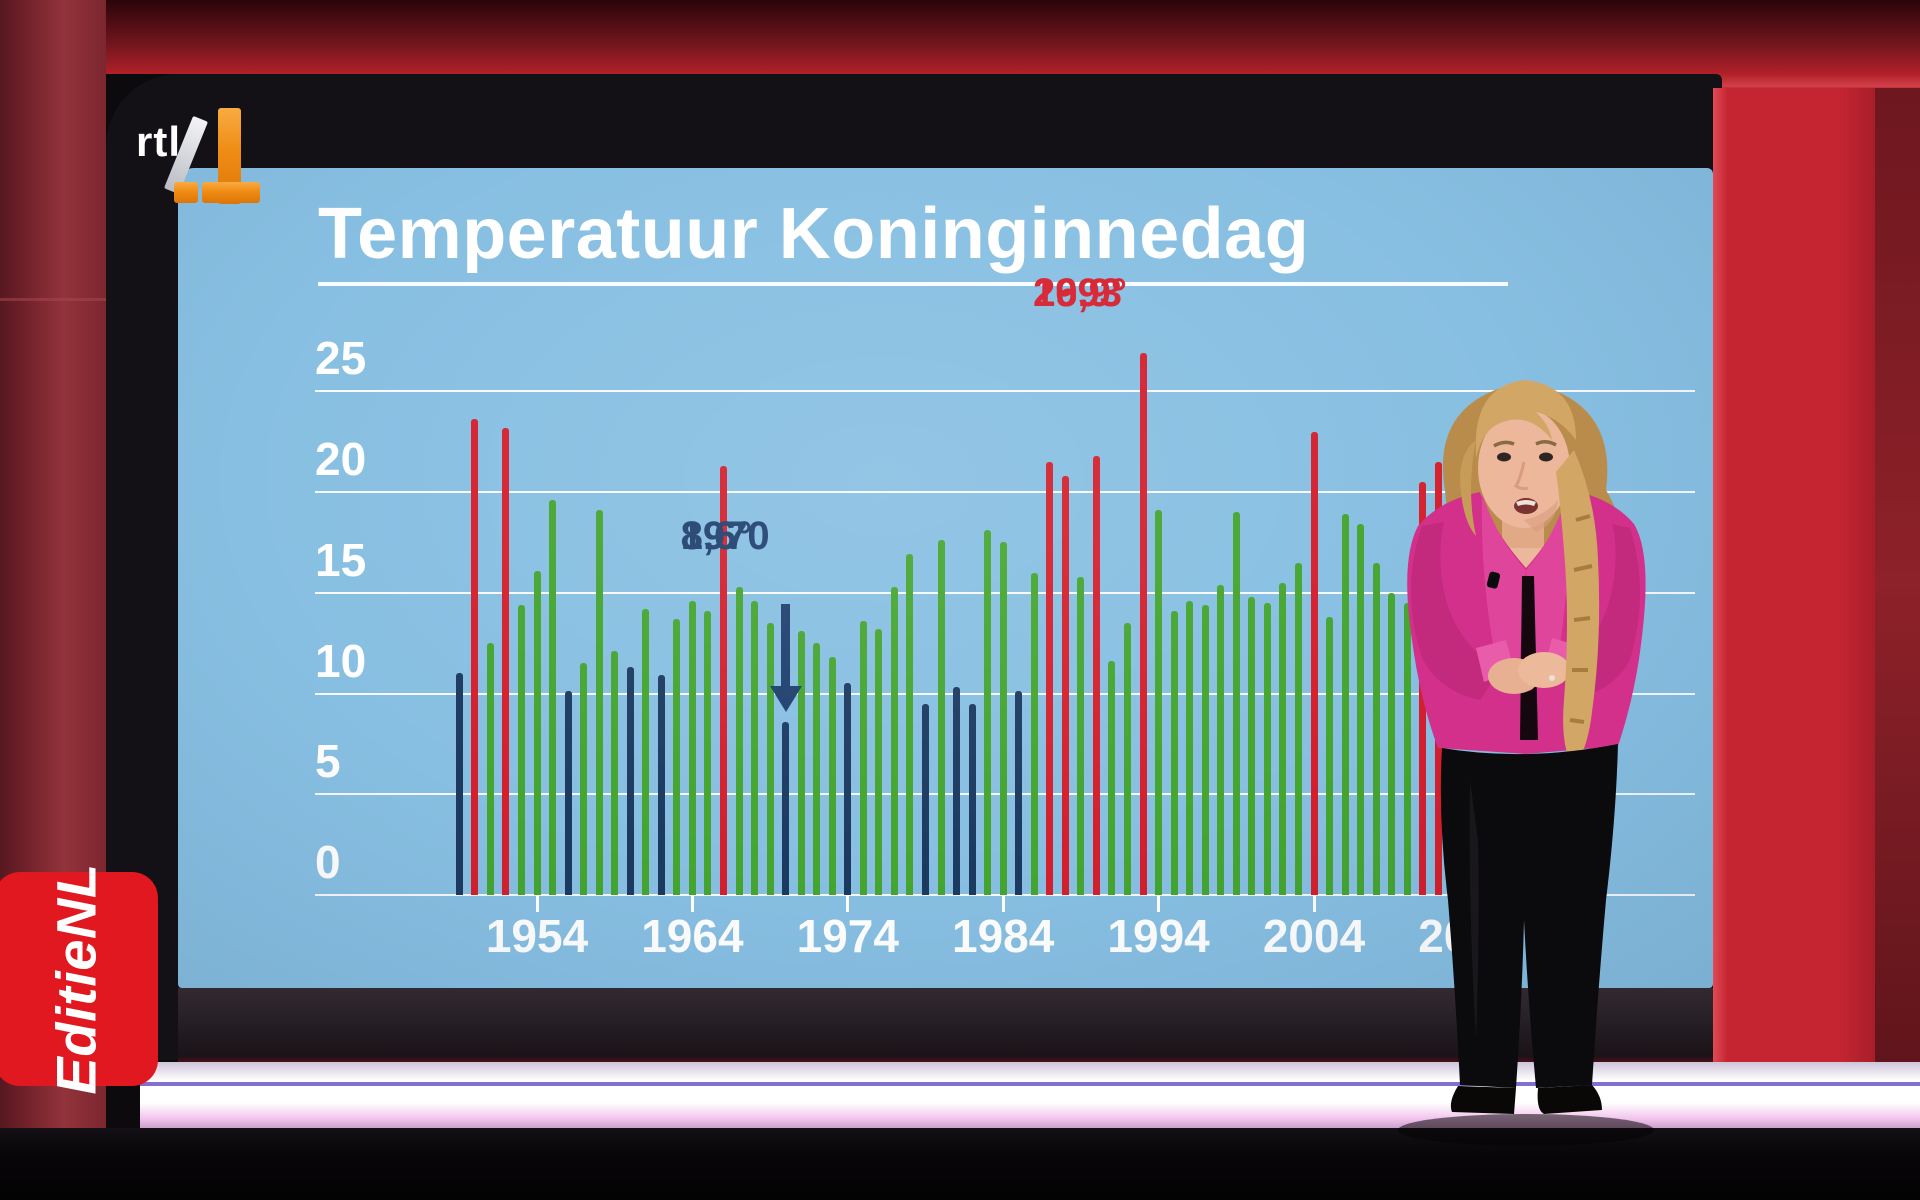  I want to click on blazer-left-sleeve, so click(1455, 611).